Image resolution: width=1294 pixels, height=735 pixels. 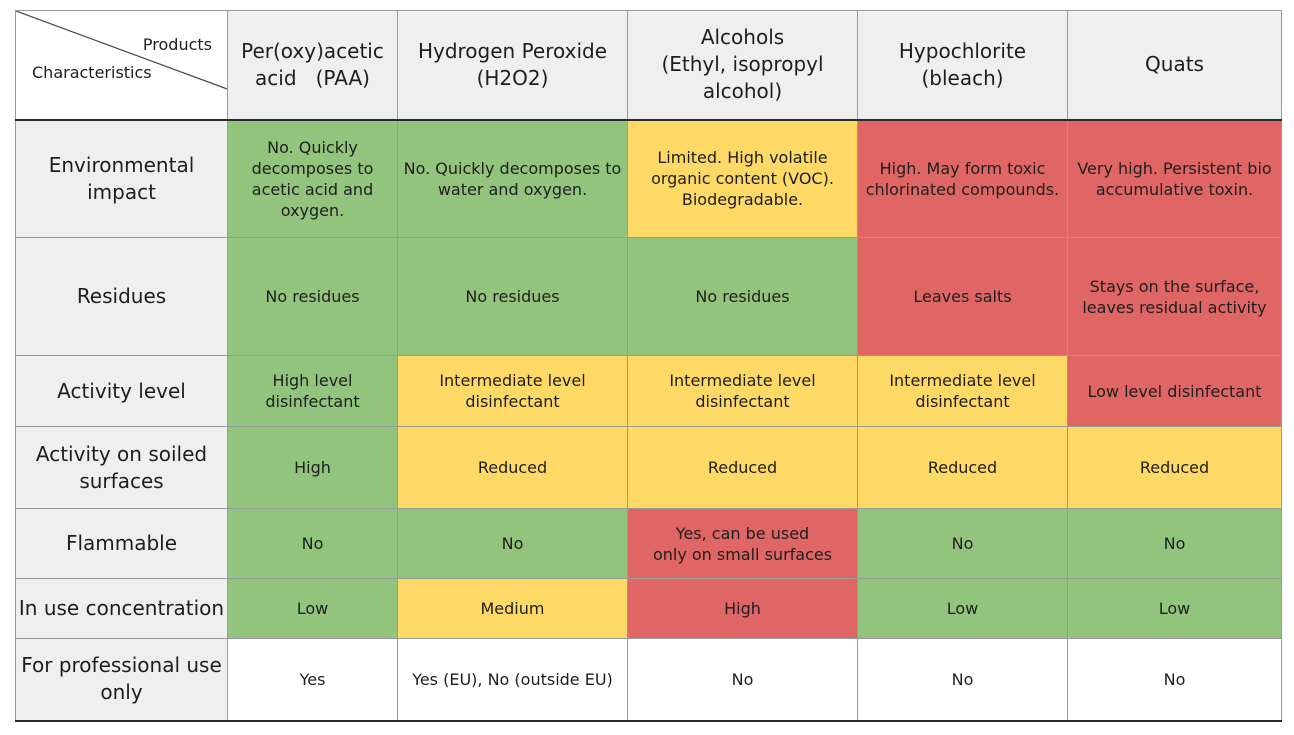 What do you see at coordinates (121, 467) in the screenshot?
I see `row-label-activity-on-soiled-surfaces: Activity on soiled surfaces` at bounding box center [121, 467].